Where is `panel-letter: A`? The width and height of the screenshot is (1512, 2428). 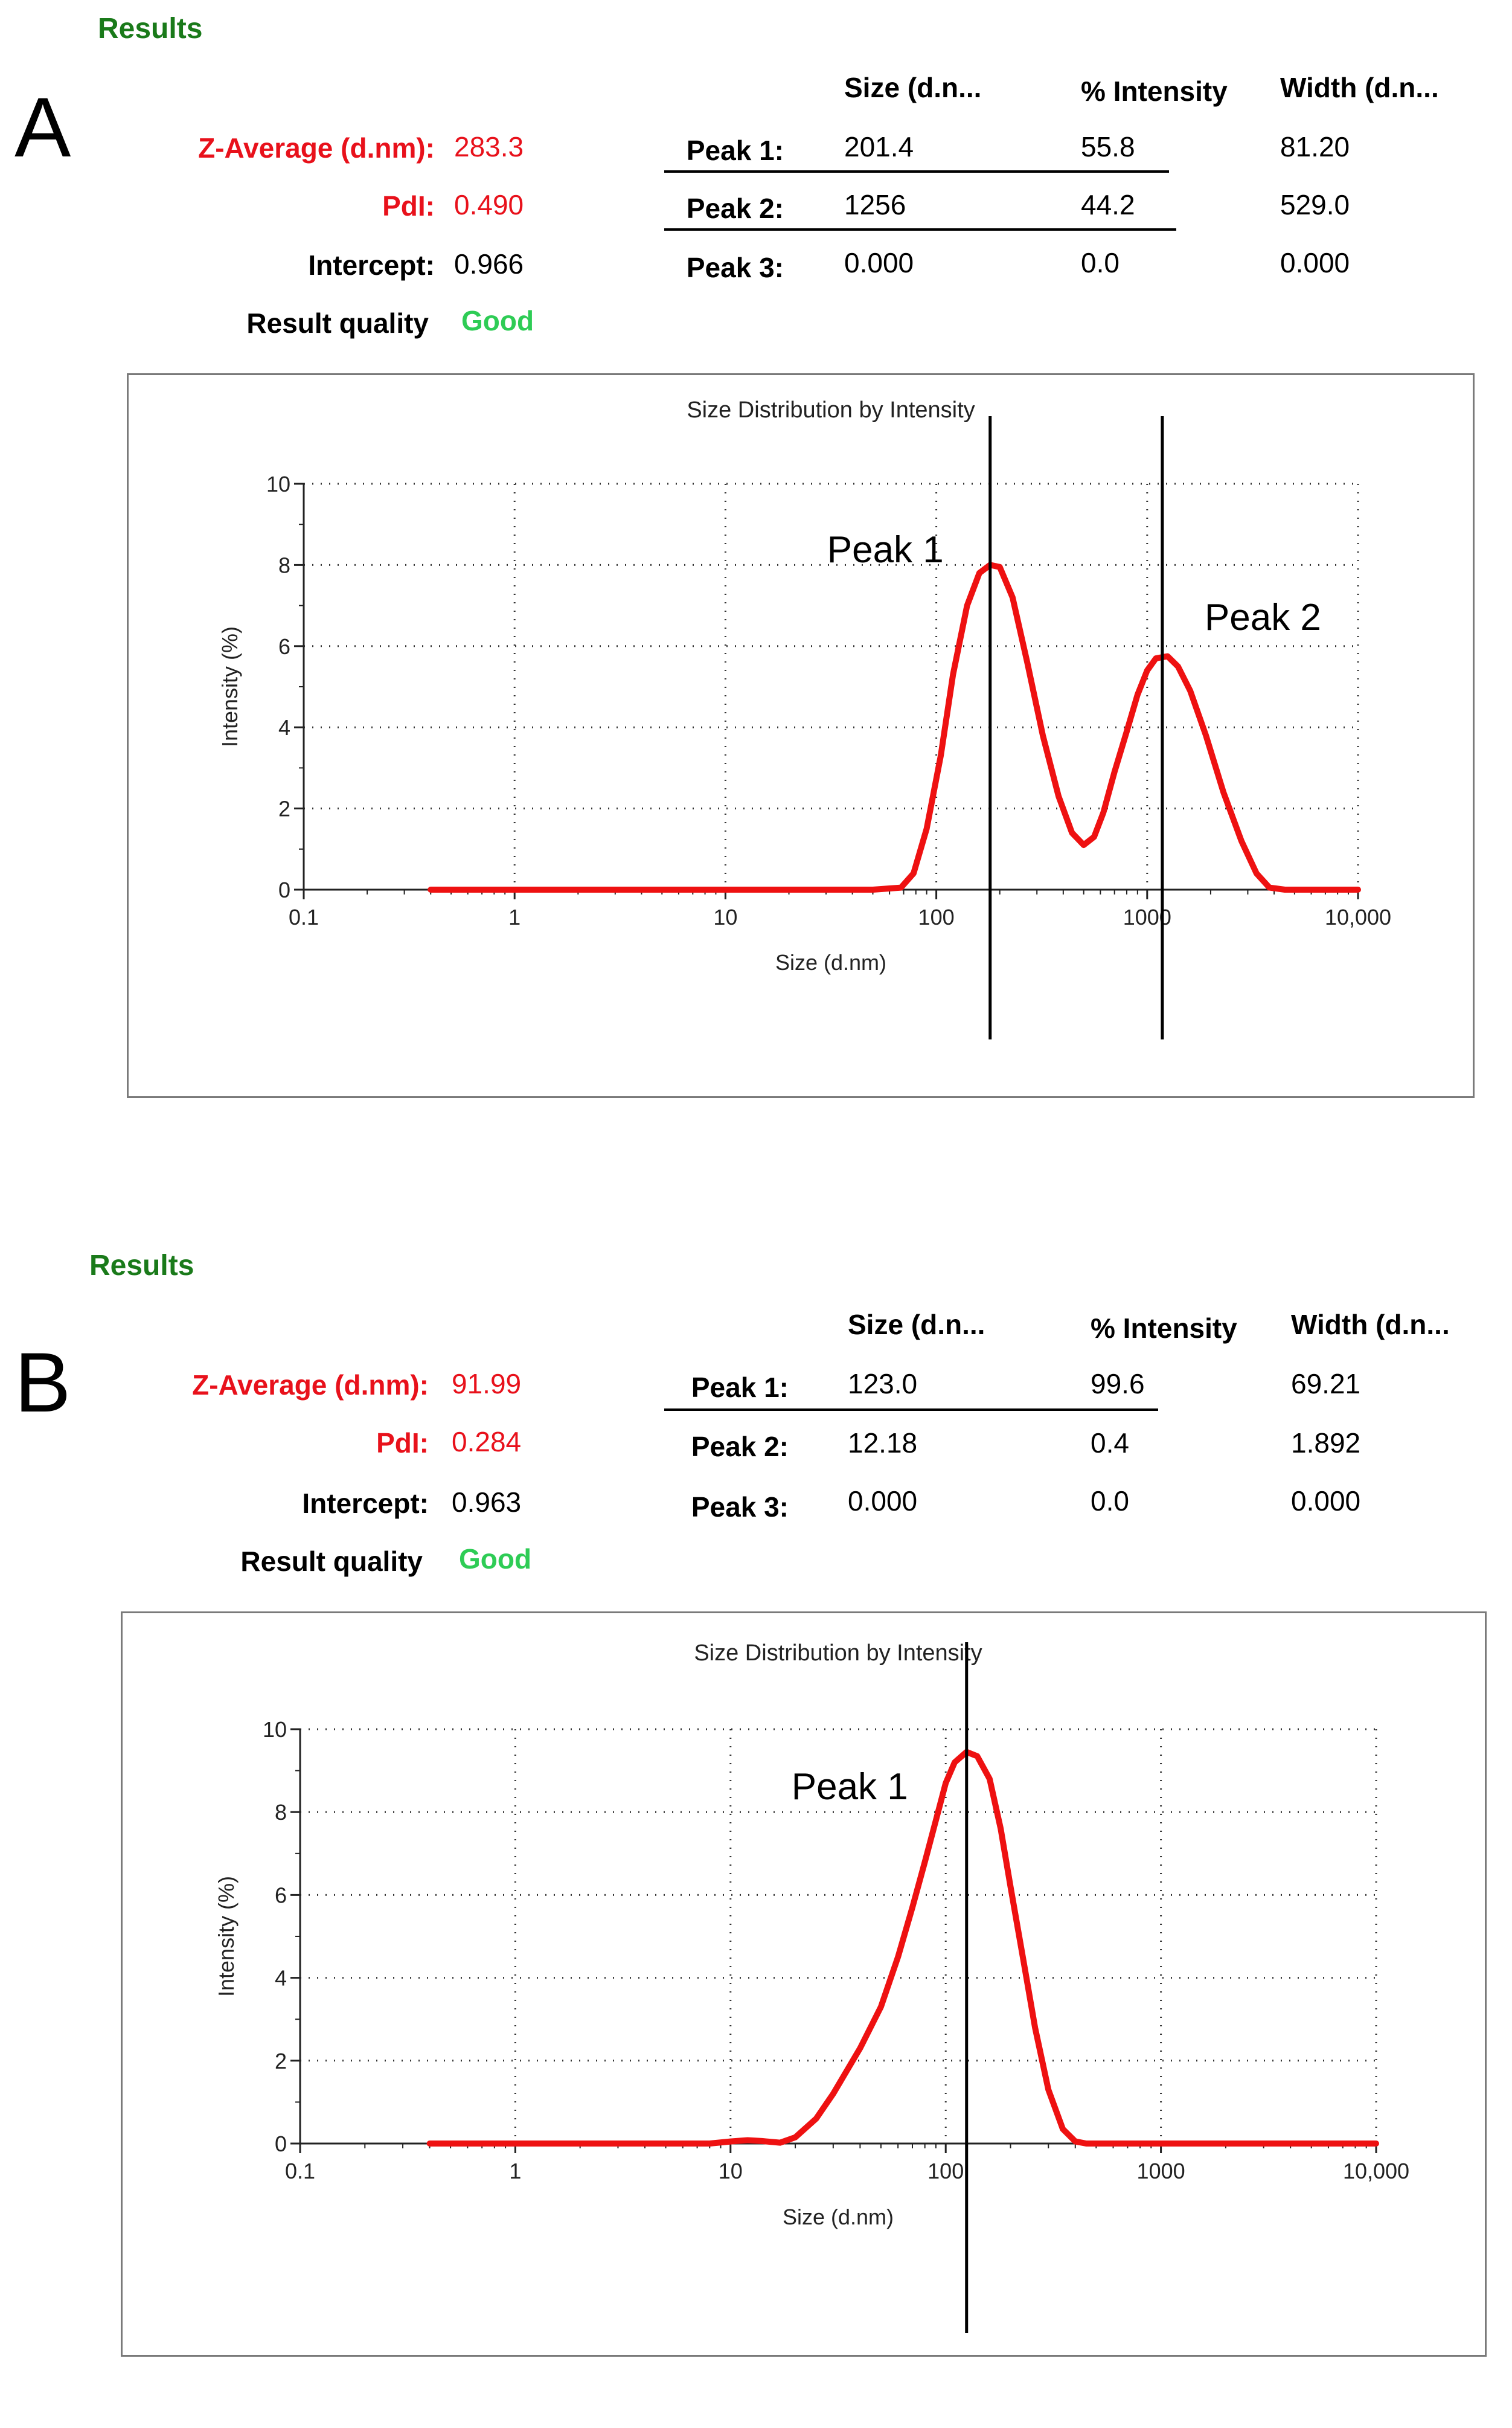
panel-letter: A is located at coordinates (42, 127).